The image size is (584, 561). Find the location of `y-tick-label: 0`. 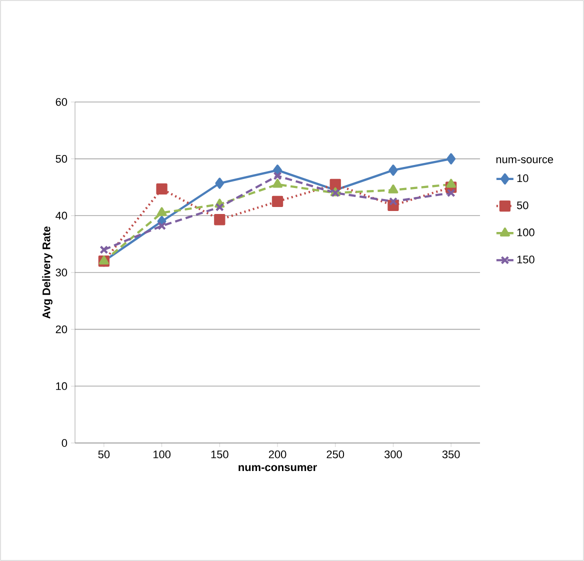

y-tick-label: 0 is located at coordinates (65, 443).